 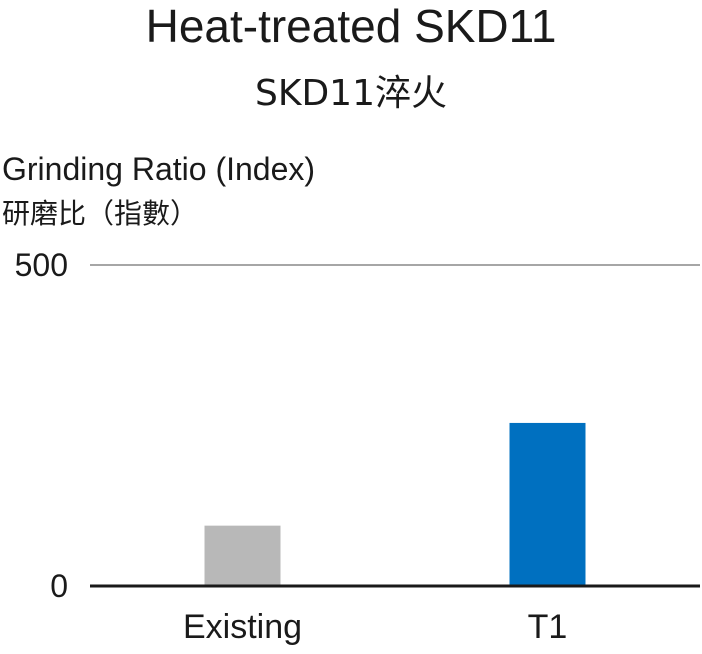 What do you see at coordinates (41, 265) in the screenshot?
I see `y-tick-label-500: 500` at bounding box center [41, 265].